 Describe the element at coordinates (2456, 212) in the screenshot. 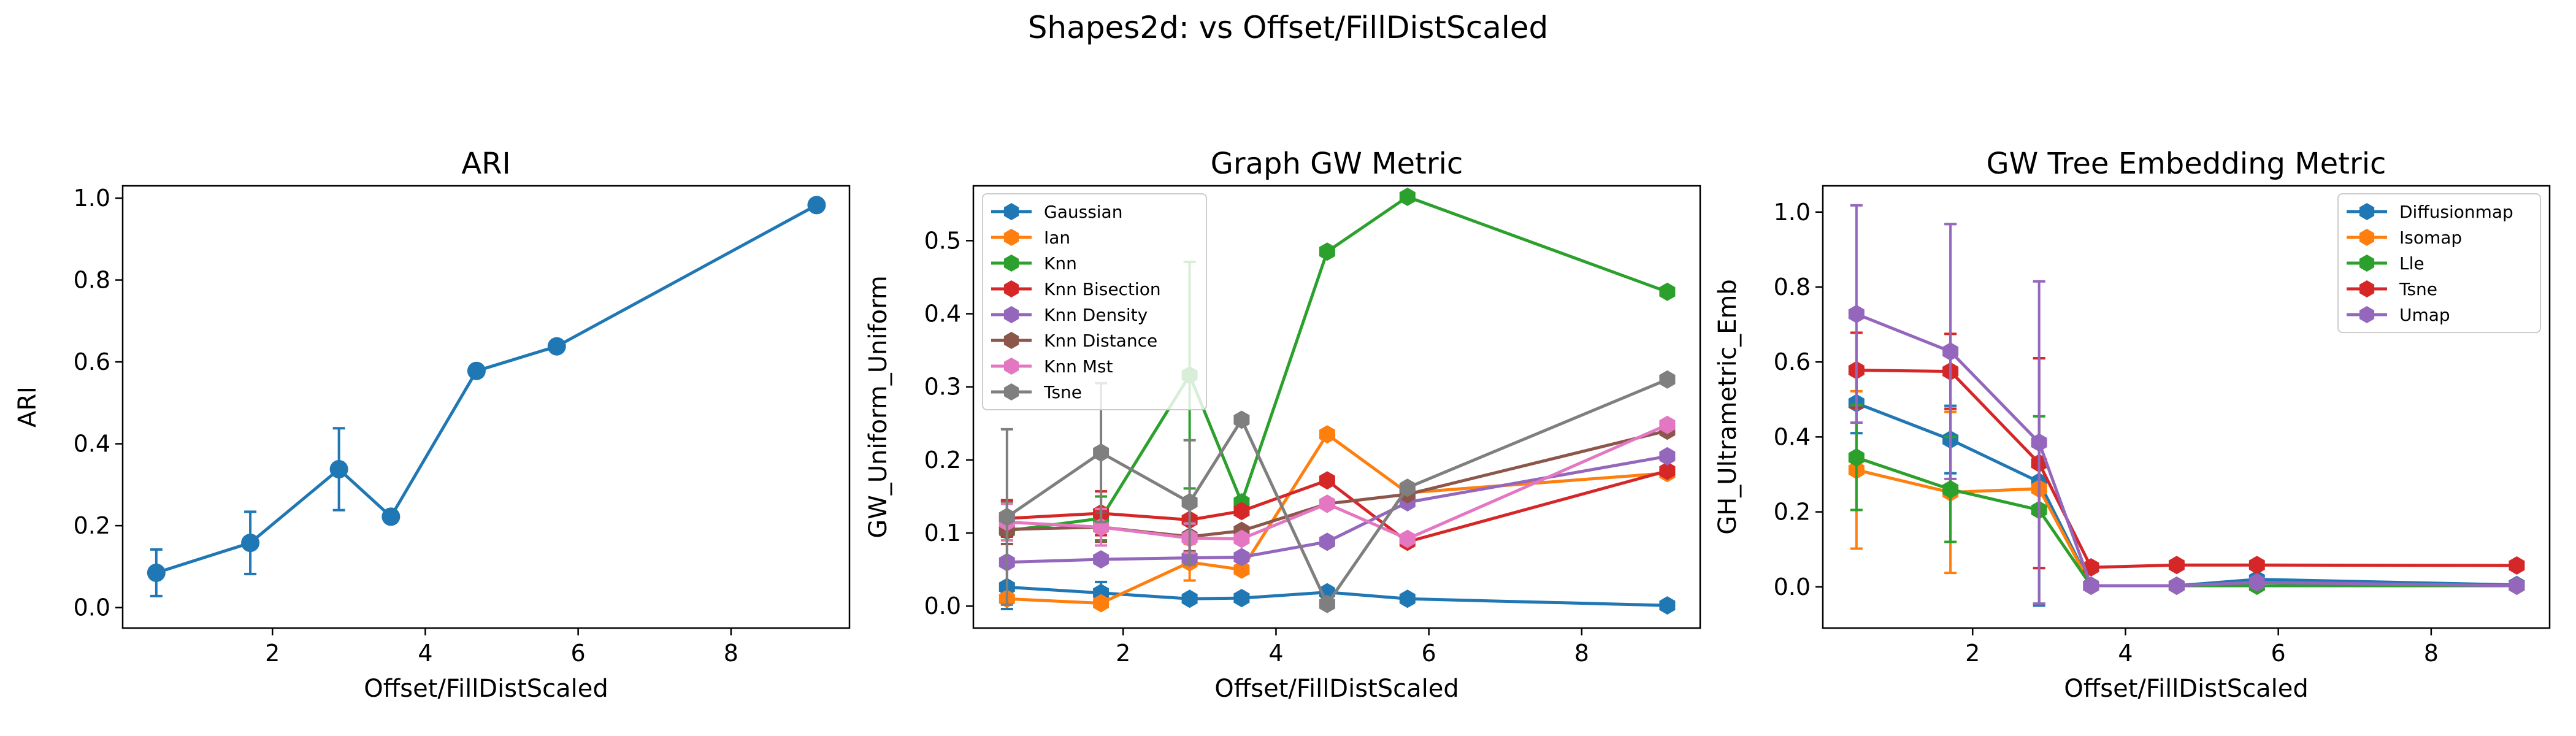

I see `legend-label: Diffusionmap` at that location.